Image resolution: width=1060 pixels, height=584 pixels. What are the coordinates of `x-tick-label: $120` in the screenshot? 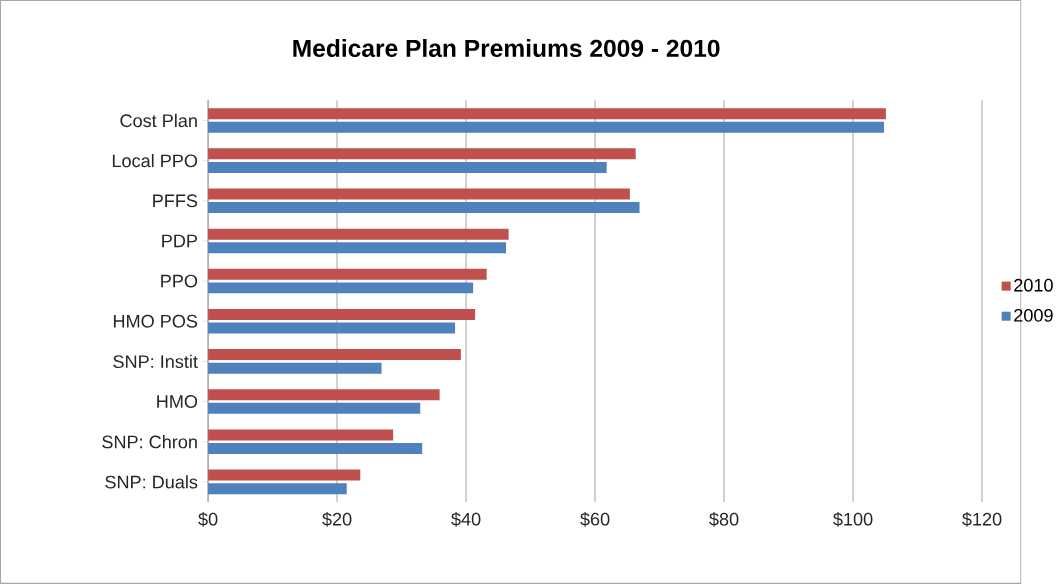 It's located at (982, 519).